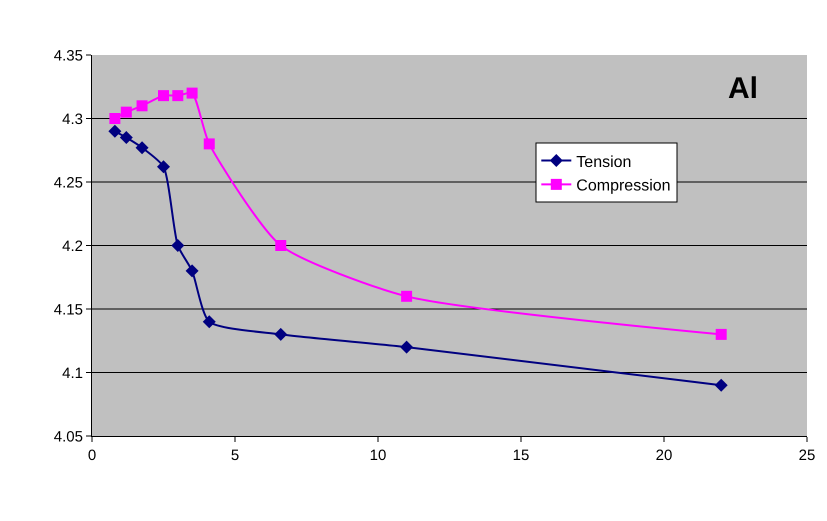 This screenshot has width=827, height=521. What do you see at coordinates (72, 119) in the screenshot?
I see `y-tick-label: 4.3` at bounding box center [72, 119].